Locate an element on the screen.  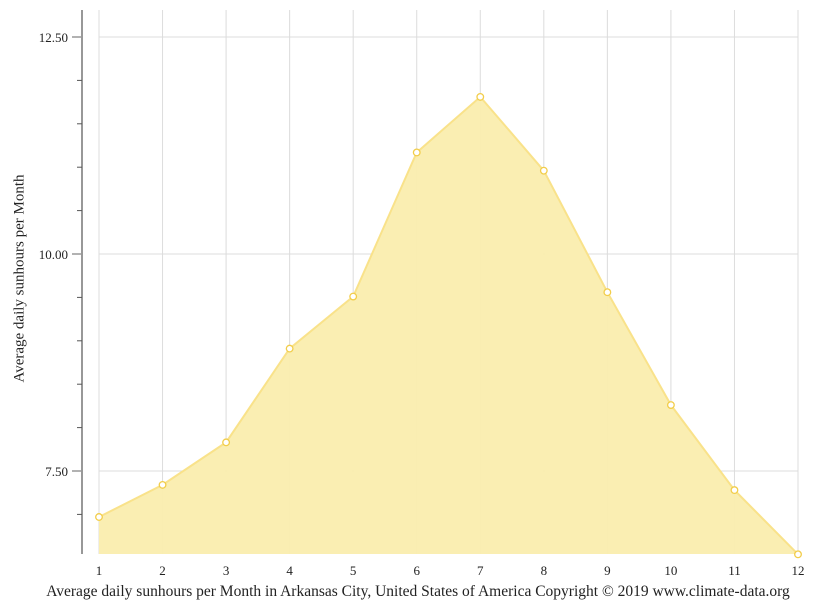
x-tick-label: 9 is located at coordinates (607, 570).